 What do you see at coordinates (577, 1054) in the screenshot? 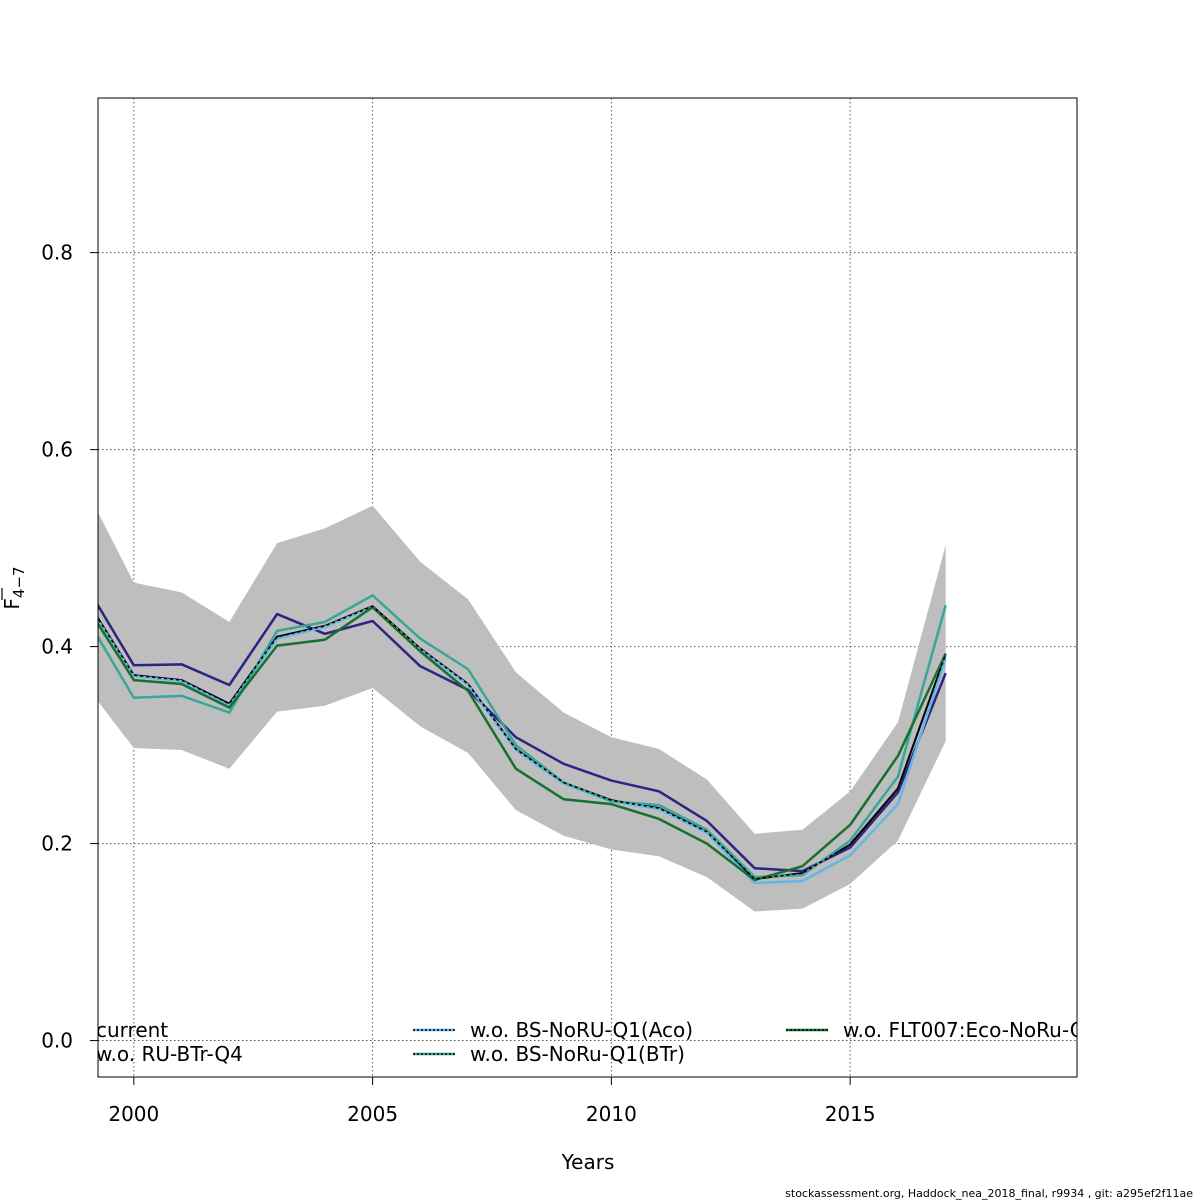
I see `legend-label-3: w.o. BS-NoRu-Q1(BTr)` at bounding box center [577, 1054].